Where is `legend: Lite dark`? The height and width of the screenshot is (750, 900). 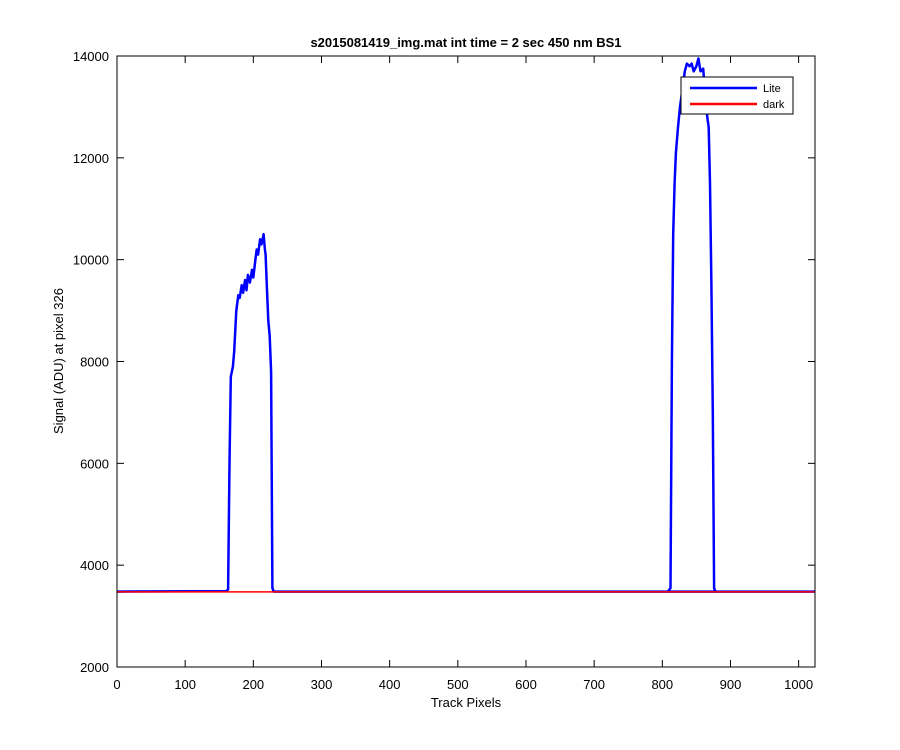 legend: Lite dark is located at coordinates (737, 95).